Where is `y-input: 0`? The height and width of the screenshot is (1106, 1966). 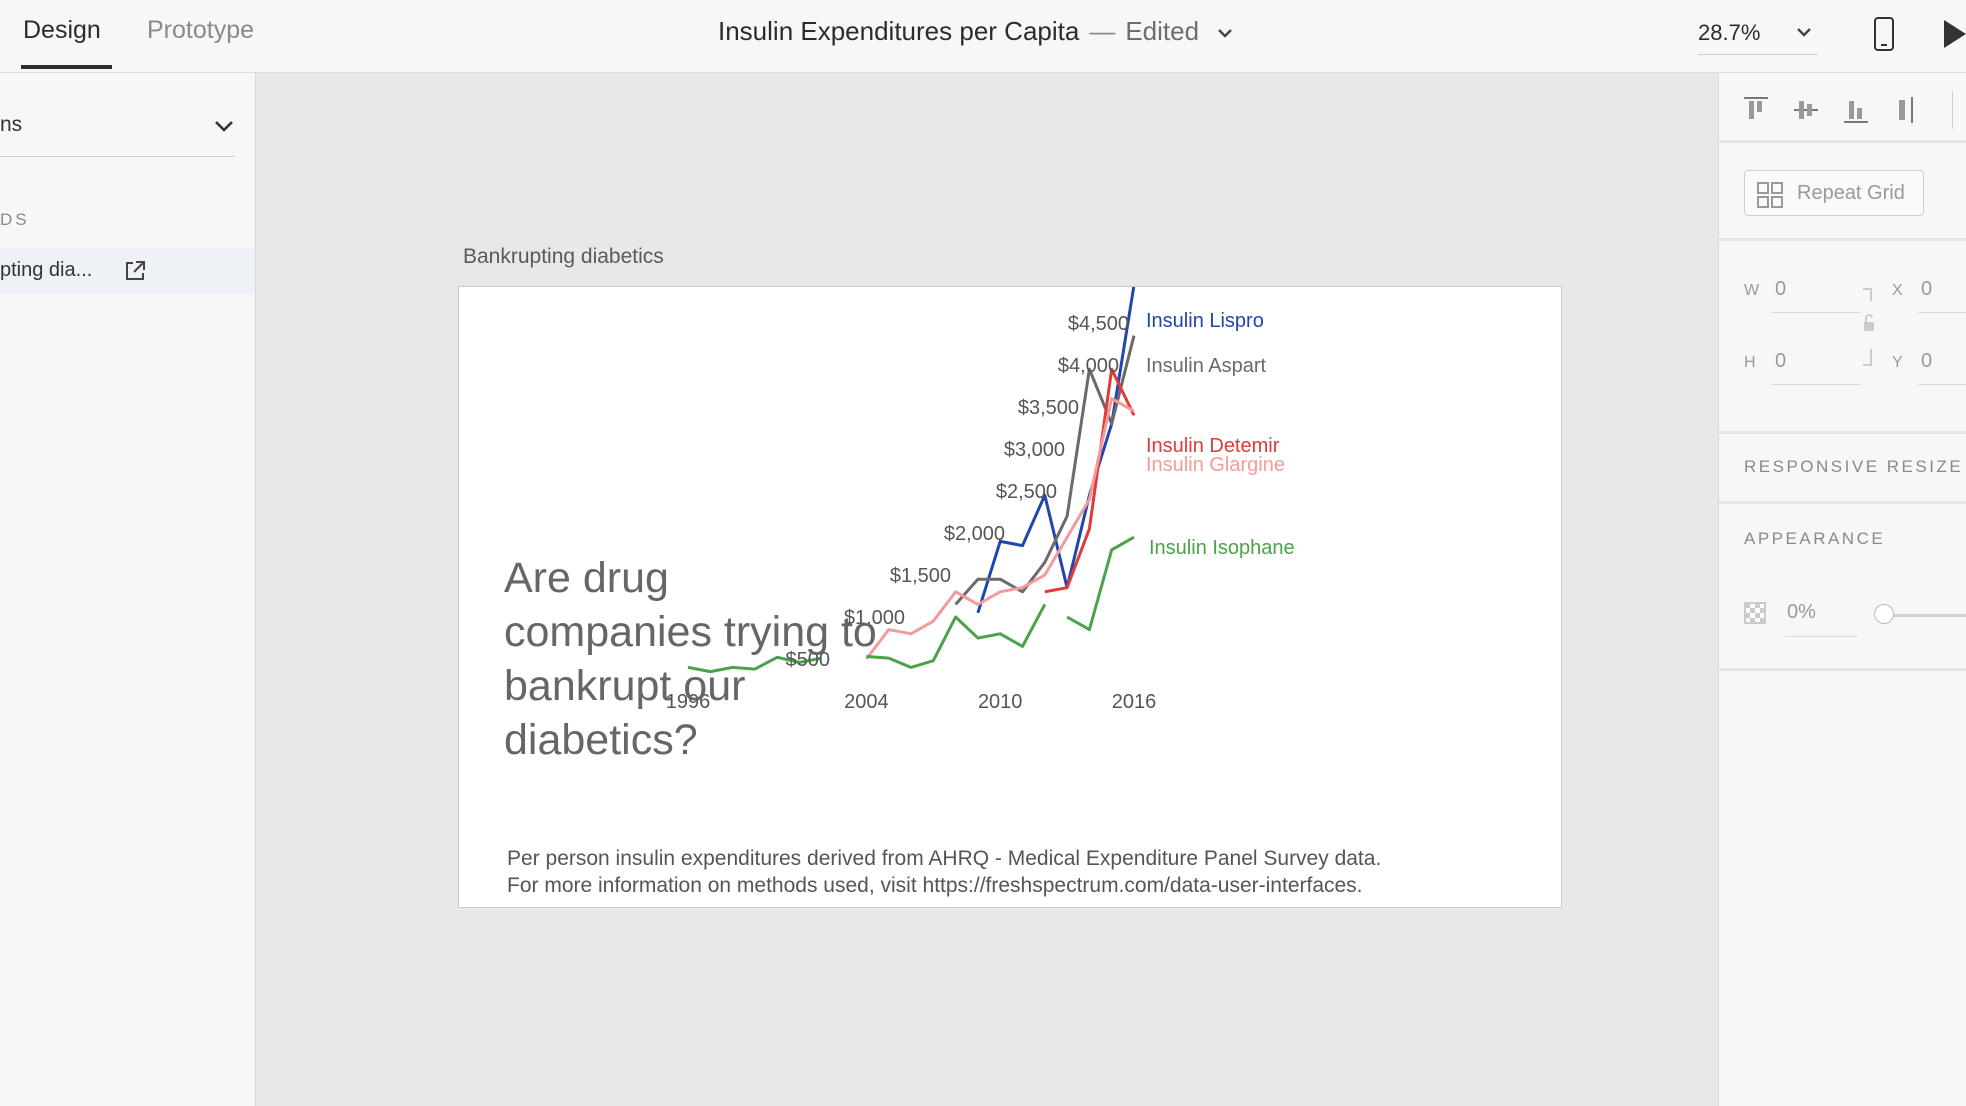
y-input: 0 is located at coordinates (1927, 361).